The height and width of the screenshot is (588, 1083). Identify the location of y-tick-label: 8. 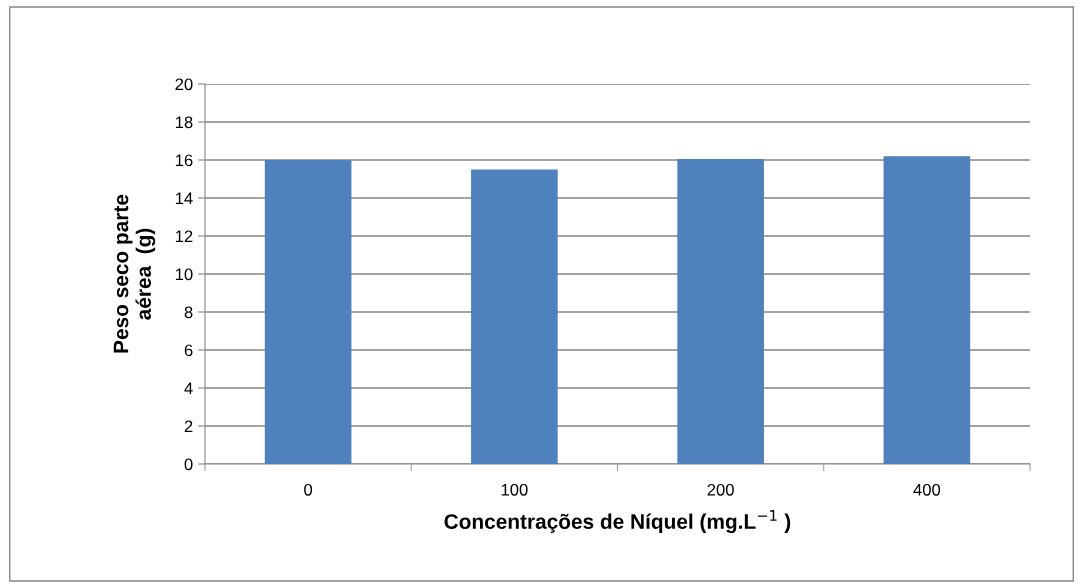
(188, 312).